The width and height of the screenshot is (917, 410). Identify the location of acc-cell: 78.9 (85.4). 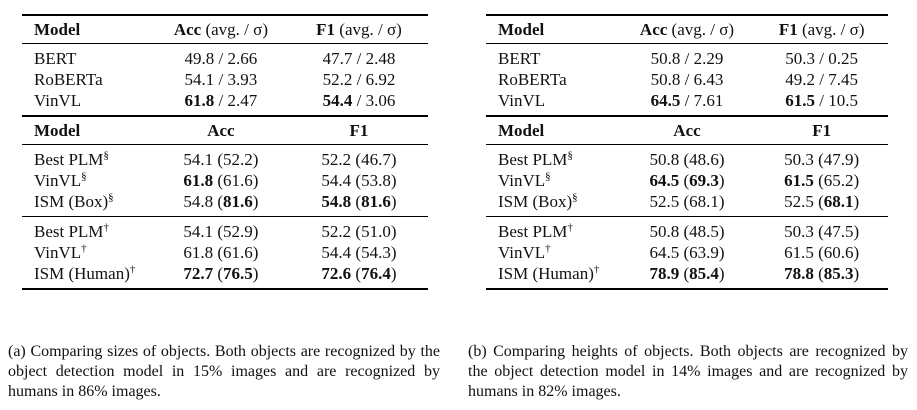
(687, 276).